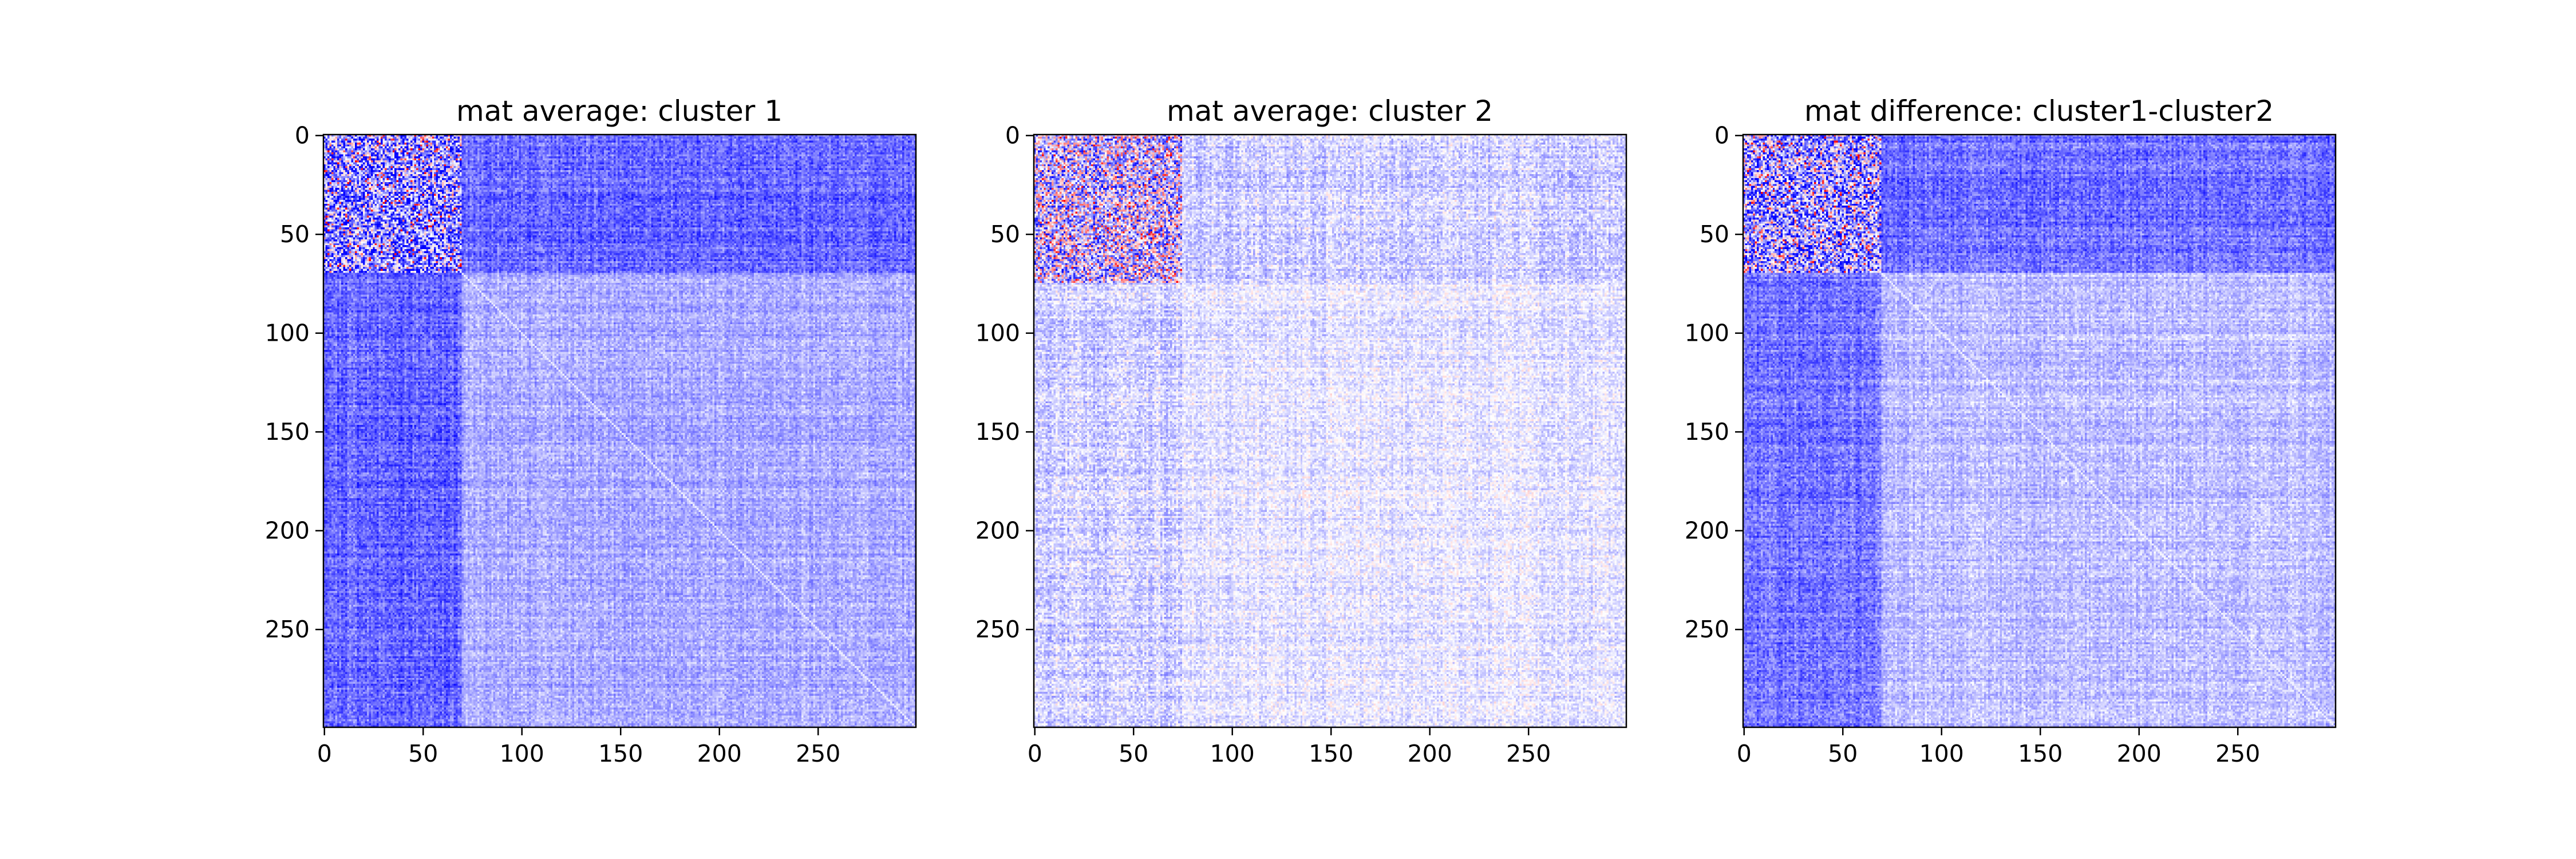 Image resolution: width=2576 pixels, height=859 pixels. Describe the element at coordinates (1330, 111) in the screenshot. I see `chart-title: mat average: cluster 2` at that location.